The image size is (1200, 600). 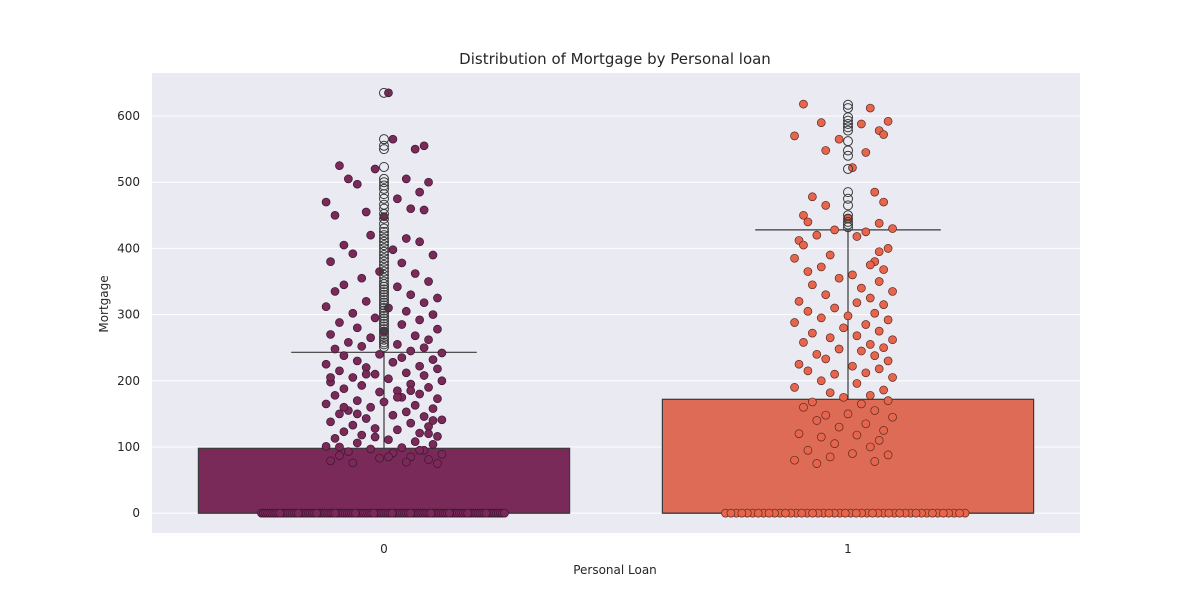 I want to click on y-tick-label-100: 100, so click(x=128, y=447).